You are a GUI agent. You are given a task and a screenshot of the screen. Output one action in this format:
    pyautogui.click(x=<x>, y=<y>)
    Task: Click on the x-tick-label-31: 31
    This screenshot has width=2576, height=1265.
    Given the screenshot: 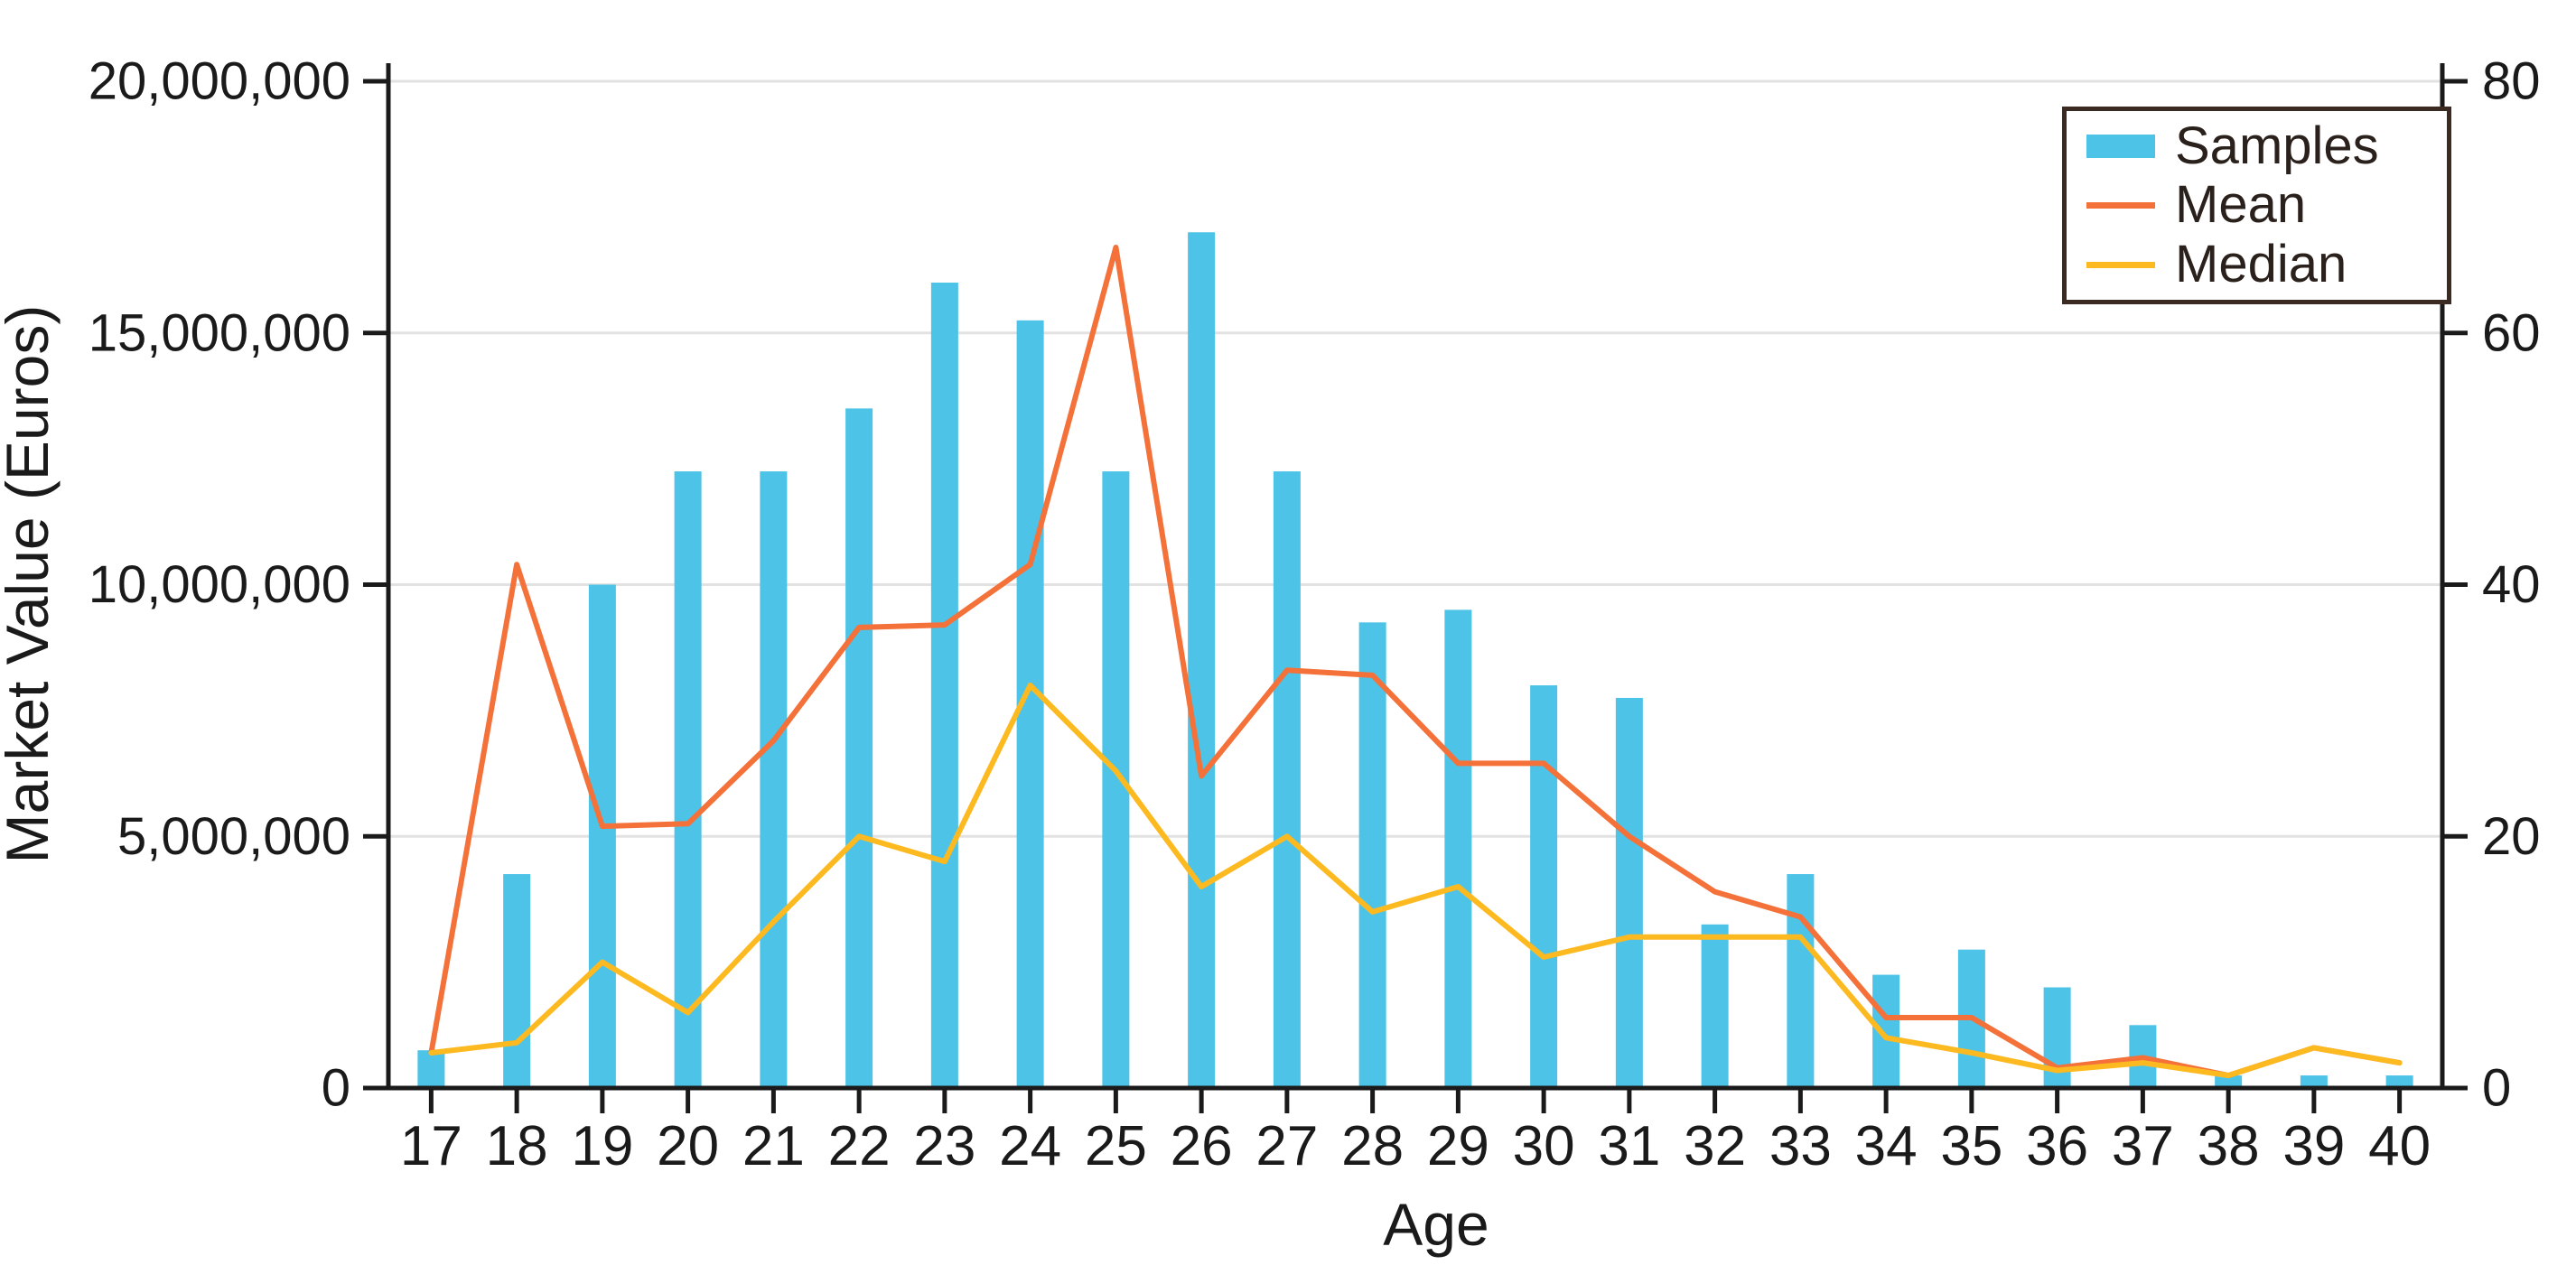 What is the action you would take?
    pyautogui.click(x=1629, y=1146)
    